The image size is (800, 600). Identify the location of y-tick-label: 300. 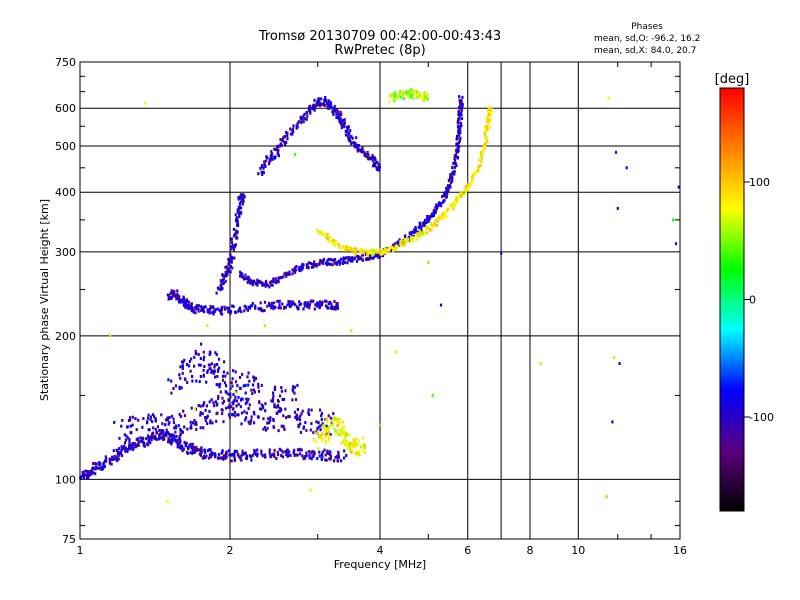
(65, 252).